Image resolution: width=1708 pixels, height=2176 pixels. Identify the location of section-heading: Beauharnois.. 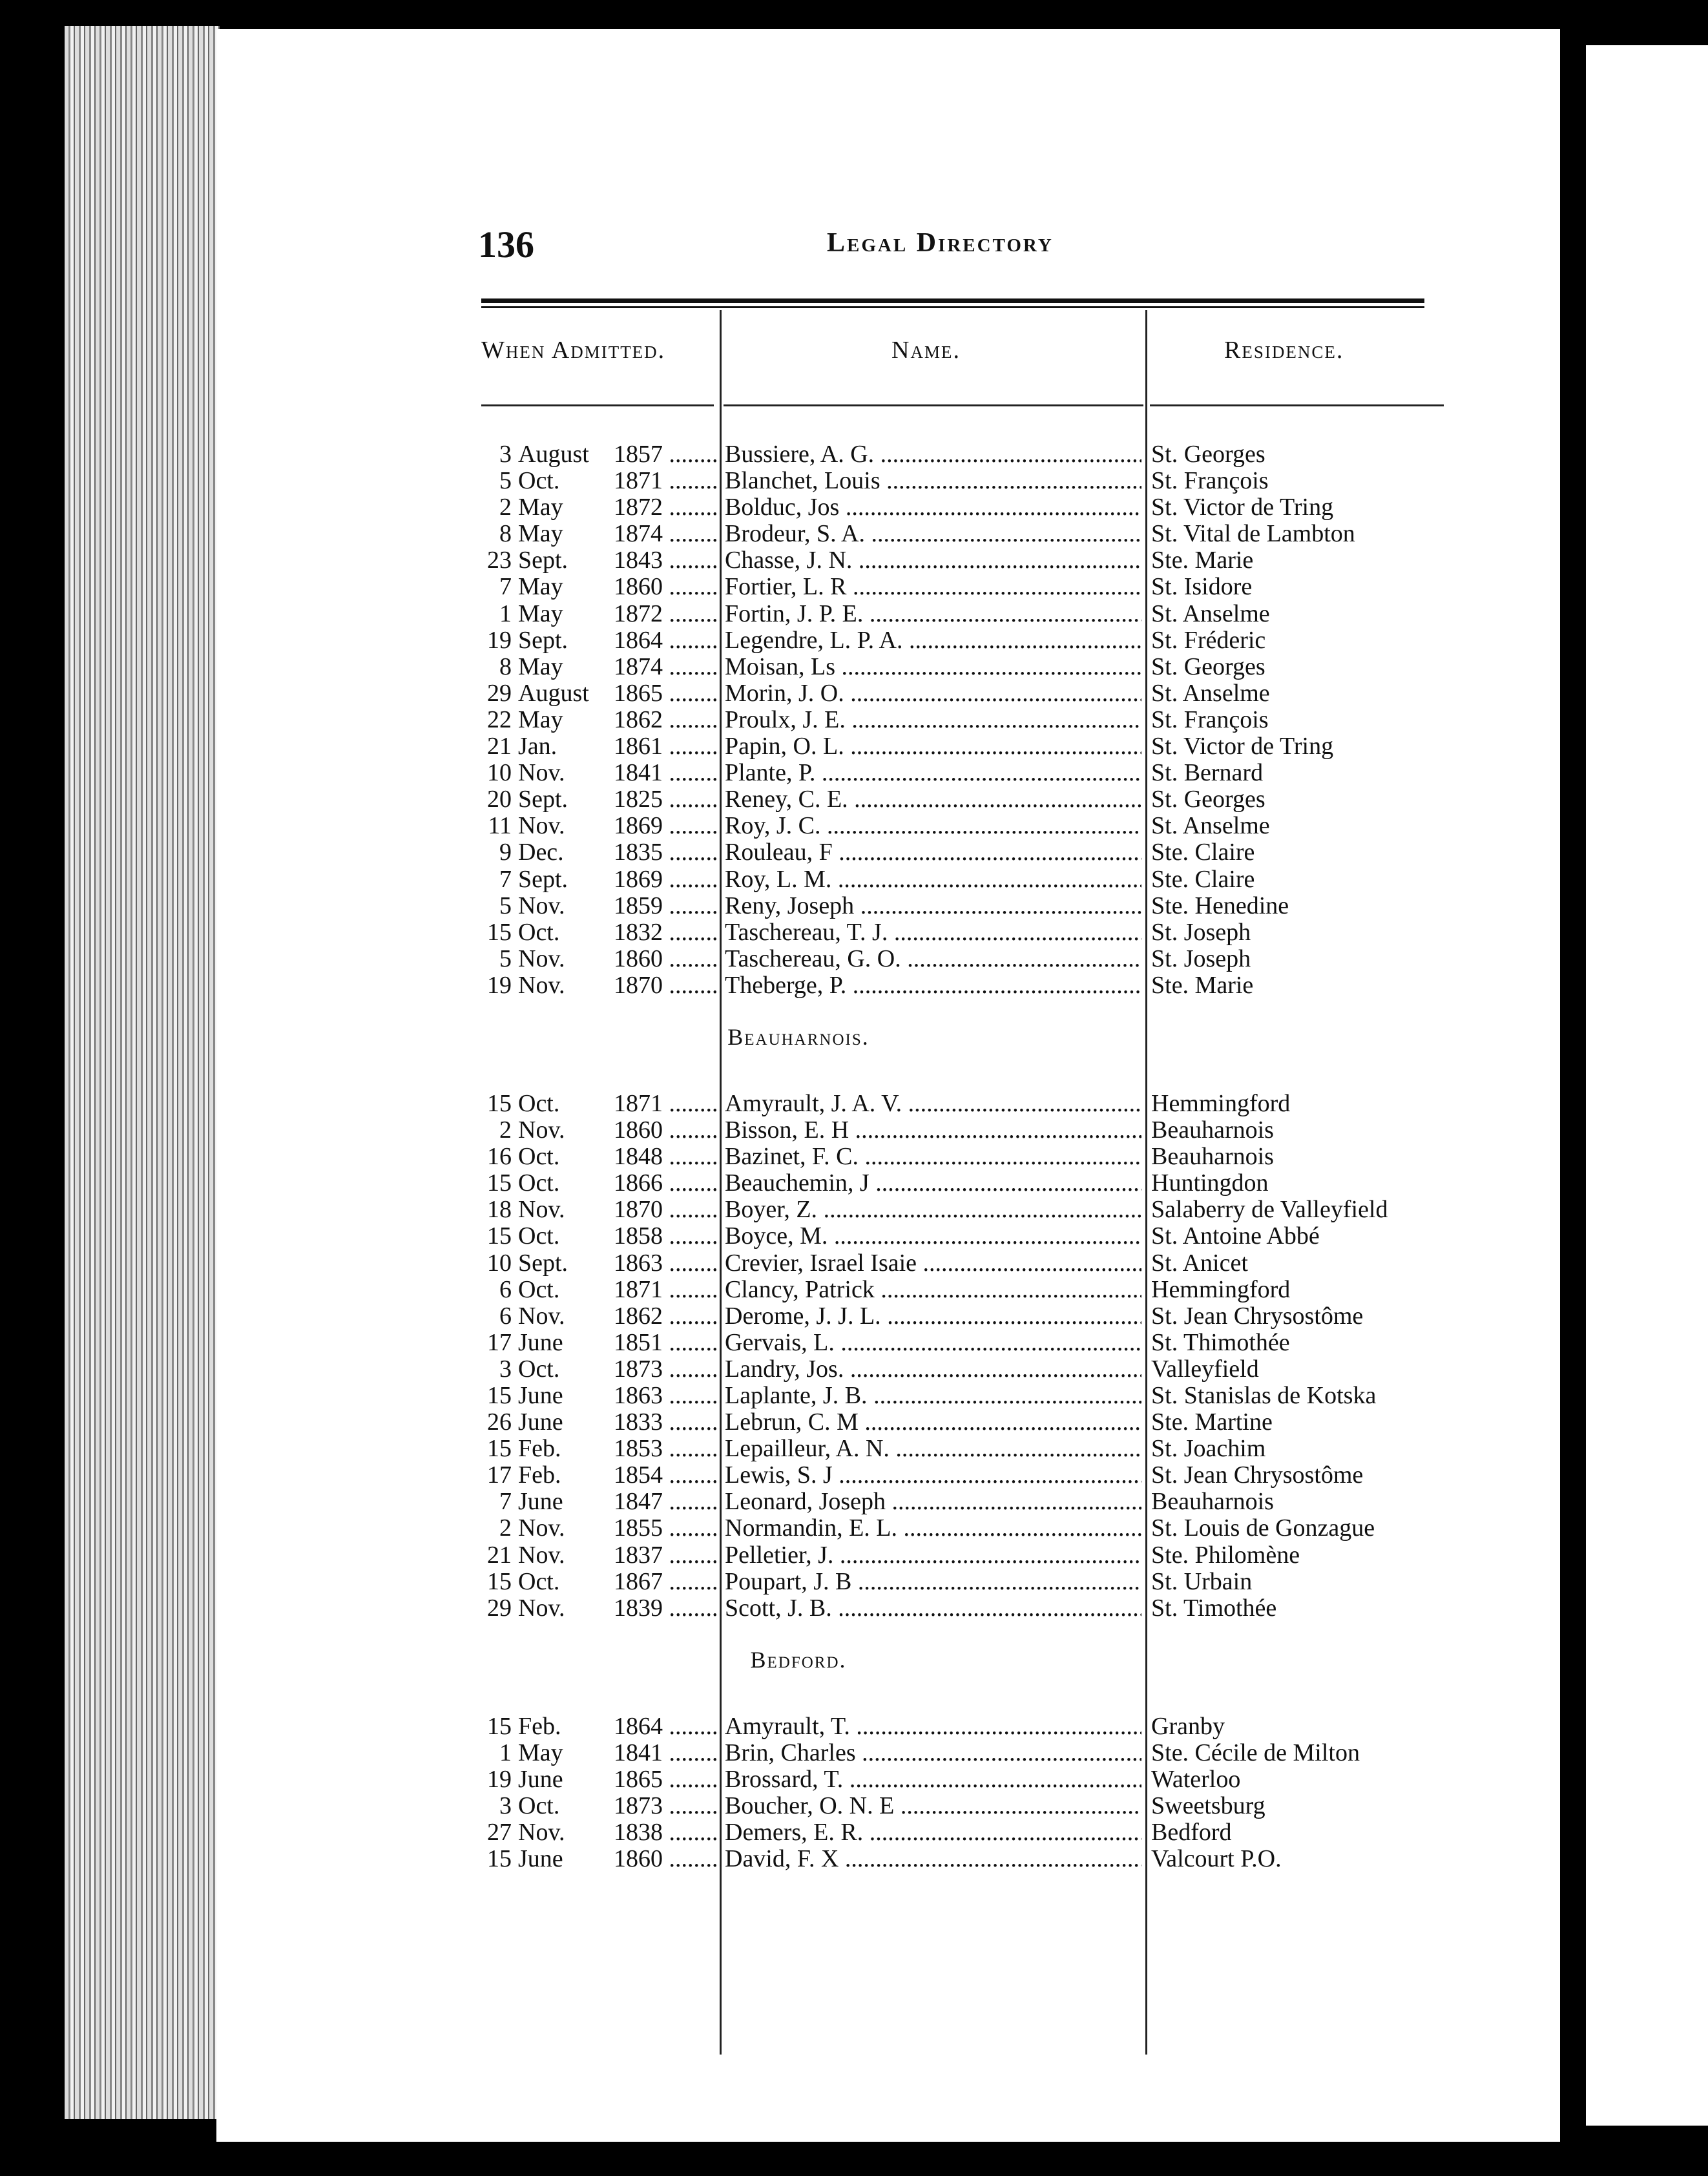
(969, 1045).